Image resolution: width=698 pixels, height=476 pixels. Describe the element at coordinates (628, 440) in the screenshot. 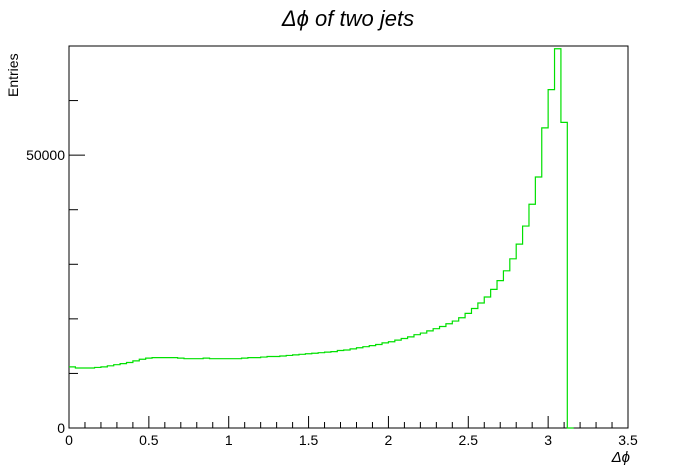

I see `x-tick-label: 3.5` at that location.